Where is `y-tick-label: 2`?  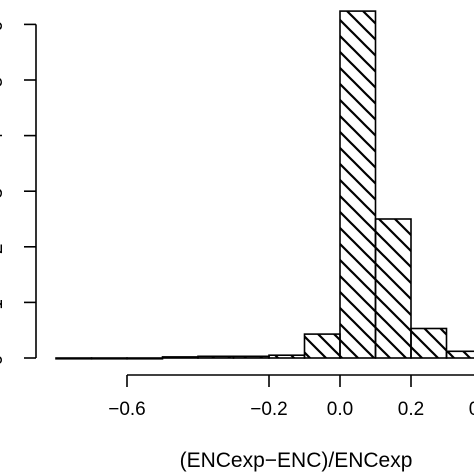 y-tick-label: 2 is located at coordinates (3, 249).